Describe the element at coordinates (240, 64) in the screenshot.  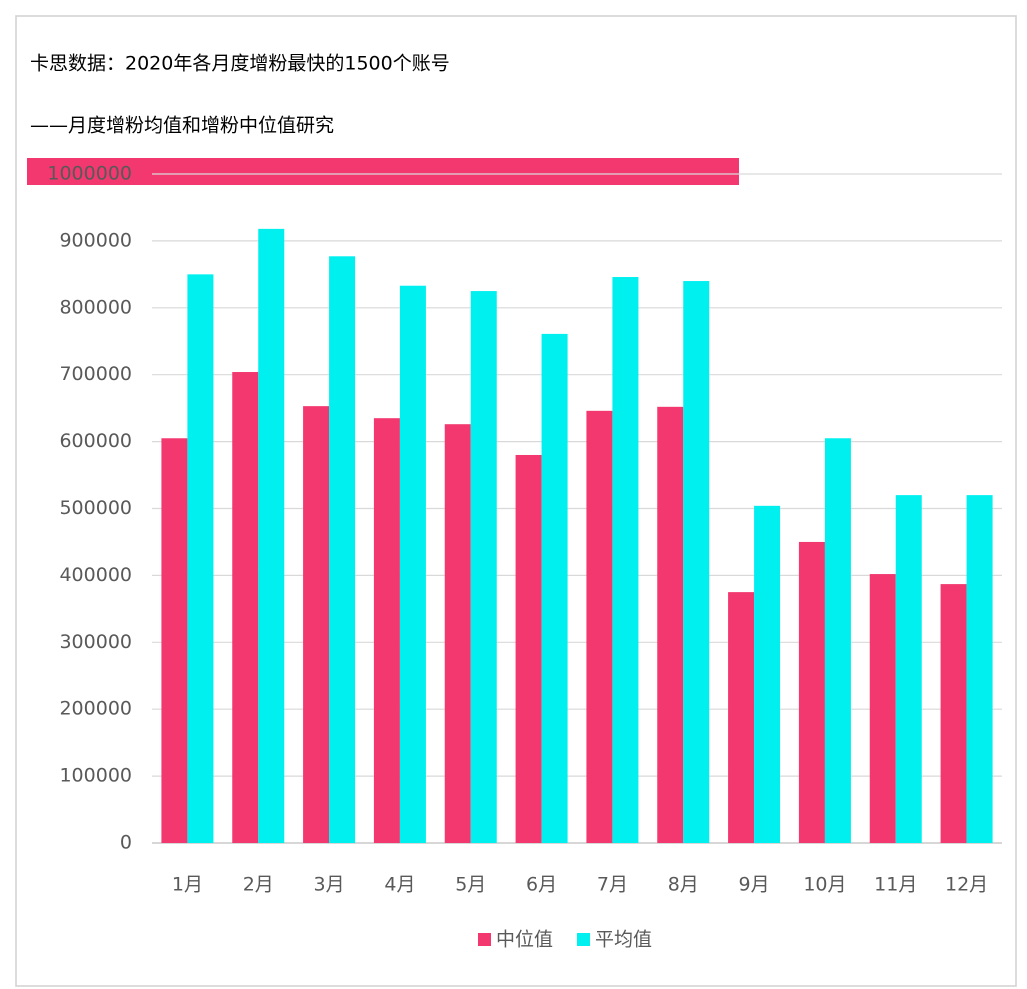
I see `chart-title: 卡思数据：2020年各月度增粉最快的1500个账号` at that location.